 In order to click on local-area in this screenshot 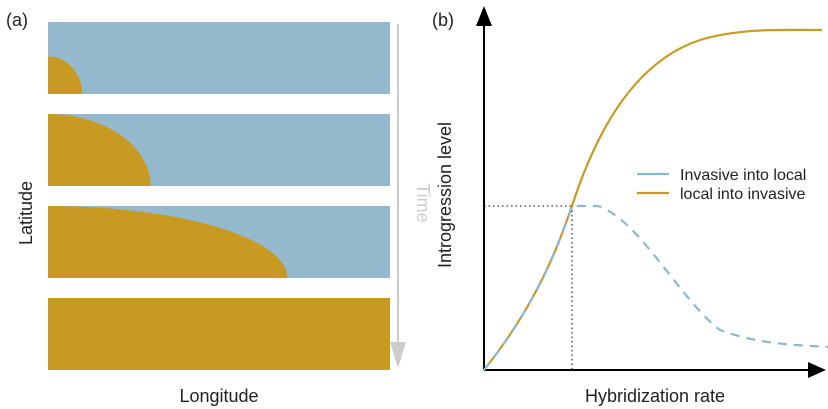, I will do `click(219, 58)`.